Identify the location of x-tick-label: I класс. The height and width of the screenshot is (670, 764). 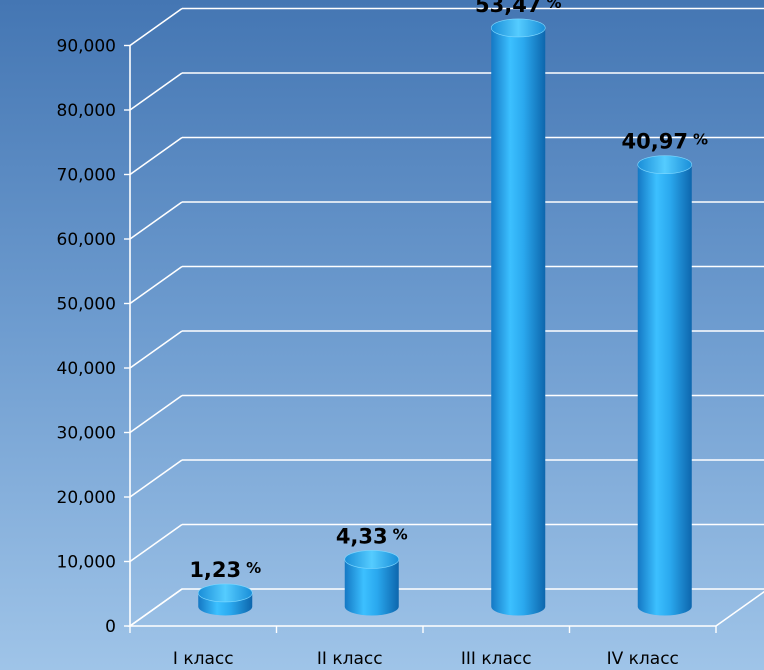
(203, 659).